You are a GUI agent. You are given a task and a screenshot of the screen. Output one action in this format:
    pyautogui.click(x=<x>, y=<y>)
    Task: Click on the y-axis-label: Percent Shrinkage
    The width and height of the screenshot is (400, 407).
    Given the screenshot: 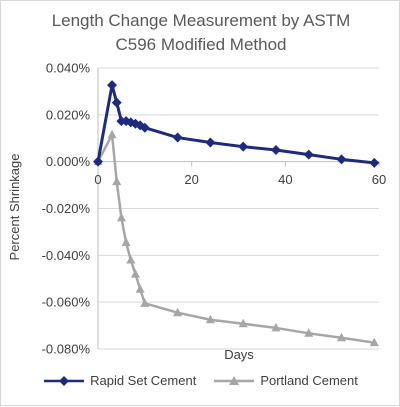 What is the action you would take?
    pyautogui.click(x=14, y=207)
    